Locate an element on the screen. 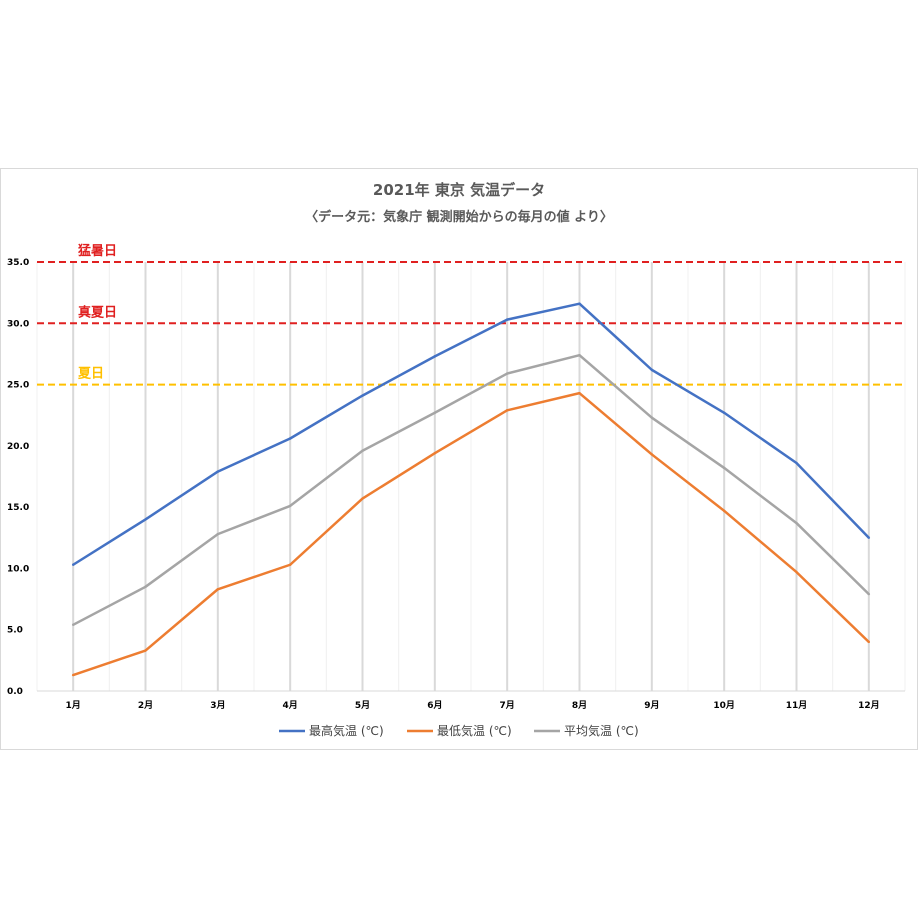 The height and width of the screenshot is (920, 920). y-tick-label: 20.0 is located at coordinates (18, 447).